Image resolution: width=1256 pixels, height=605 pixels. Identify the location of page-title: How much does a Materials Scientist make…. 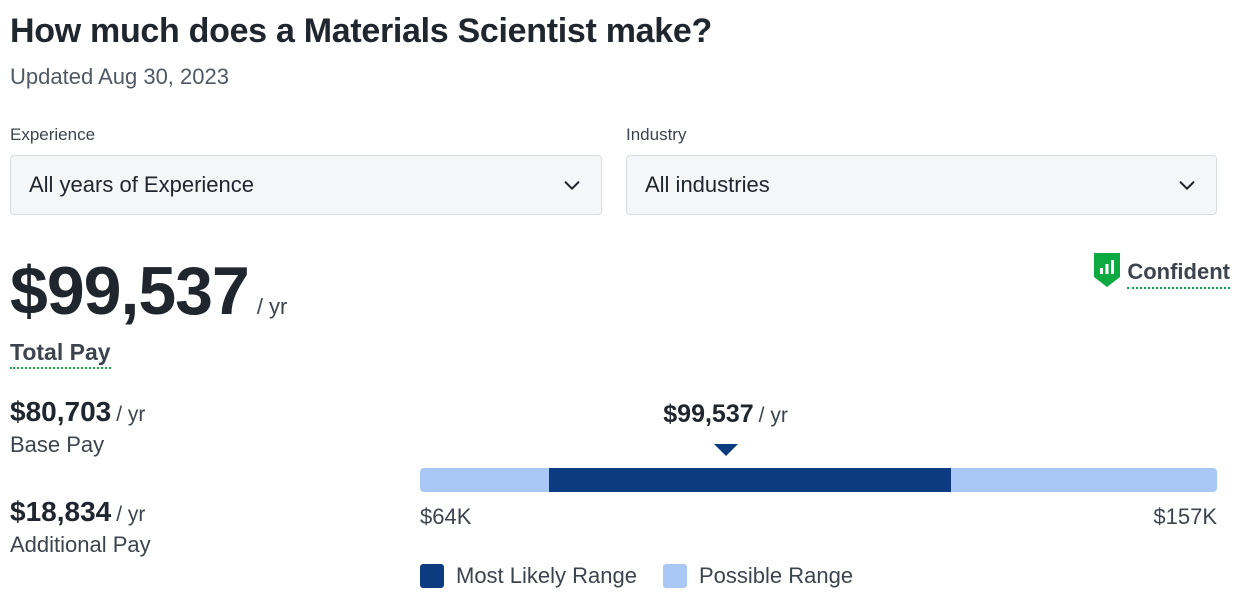
(361, 31).